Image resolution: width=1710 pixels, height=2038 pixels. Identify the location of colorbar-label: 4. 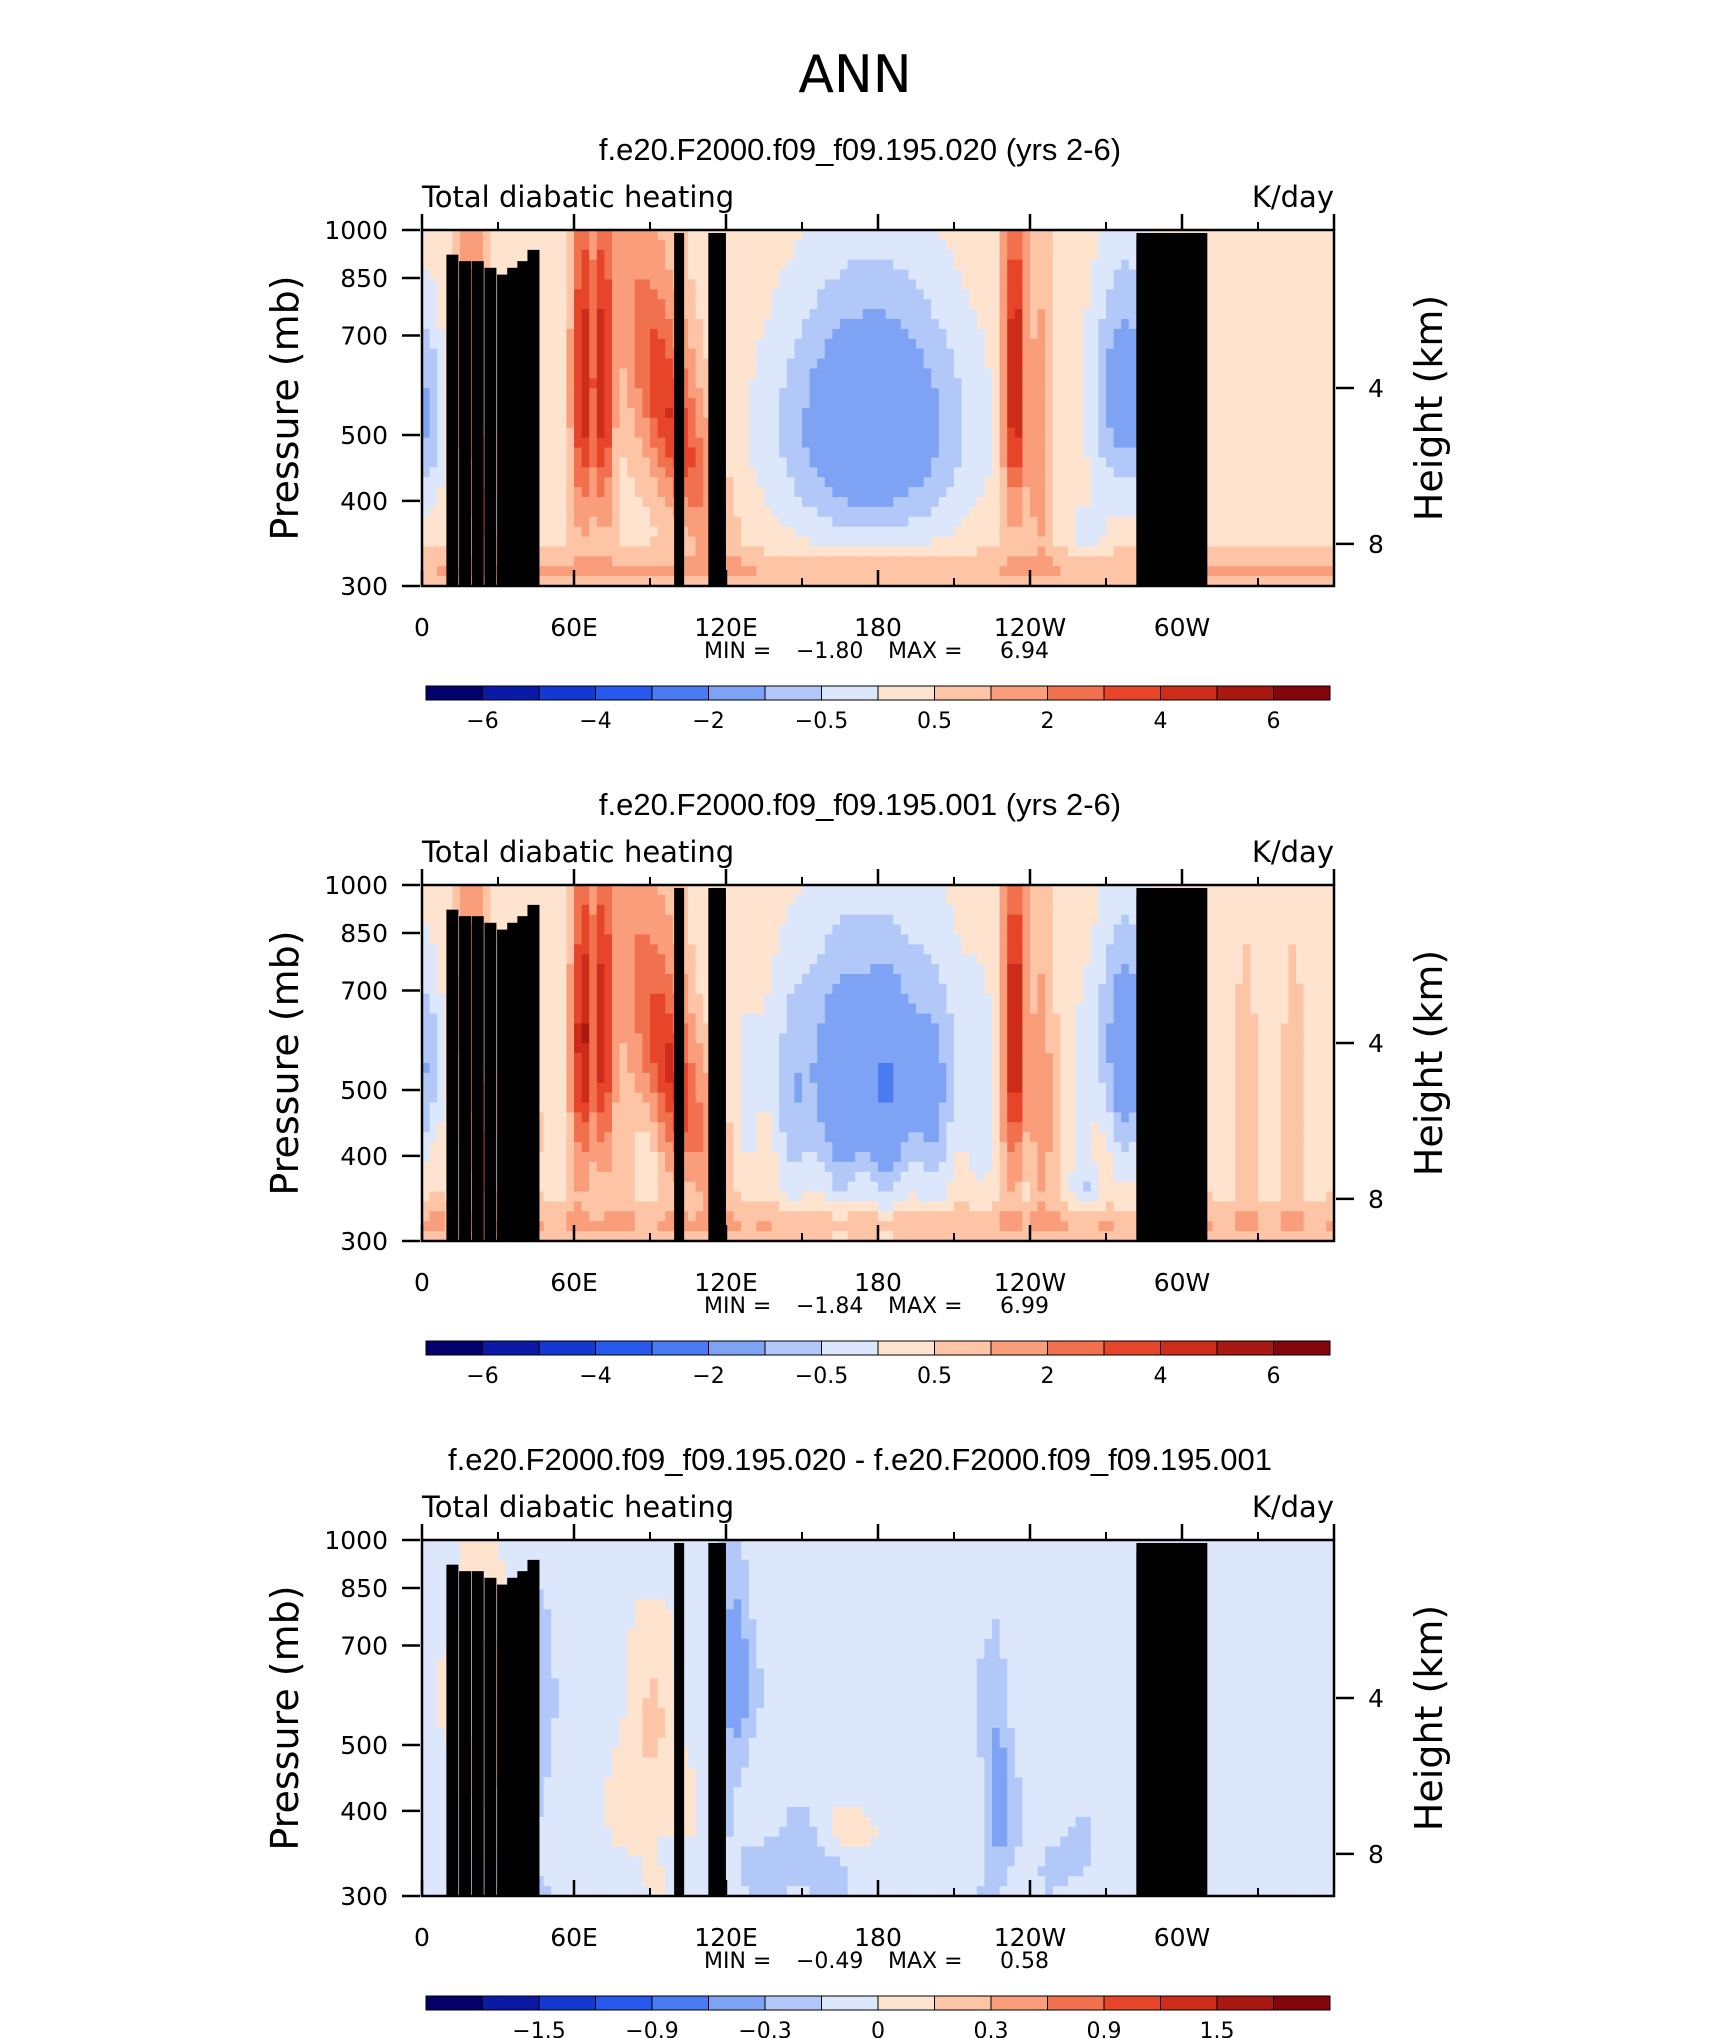
(1161, 721).